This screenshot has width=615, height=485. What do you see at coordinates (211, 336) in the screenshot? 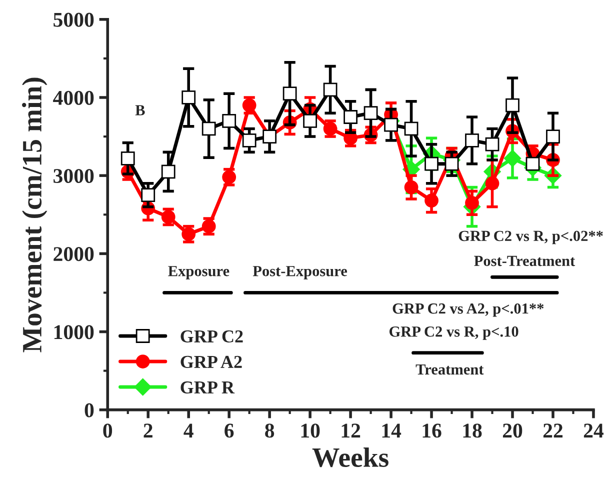
I see `legend-label: GRP C2` at bounding box center [211, 336].